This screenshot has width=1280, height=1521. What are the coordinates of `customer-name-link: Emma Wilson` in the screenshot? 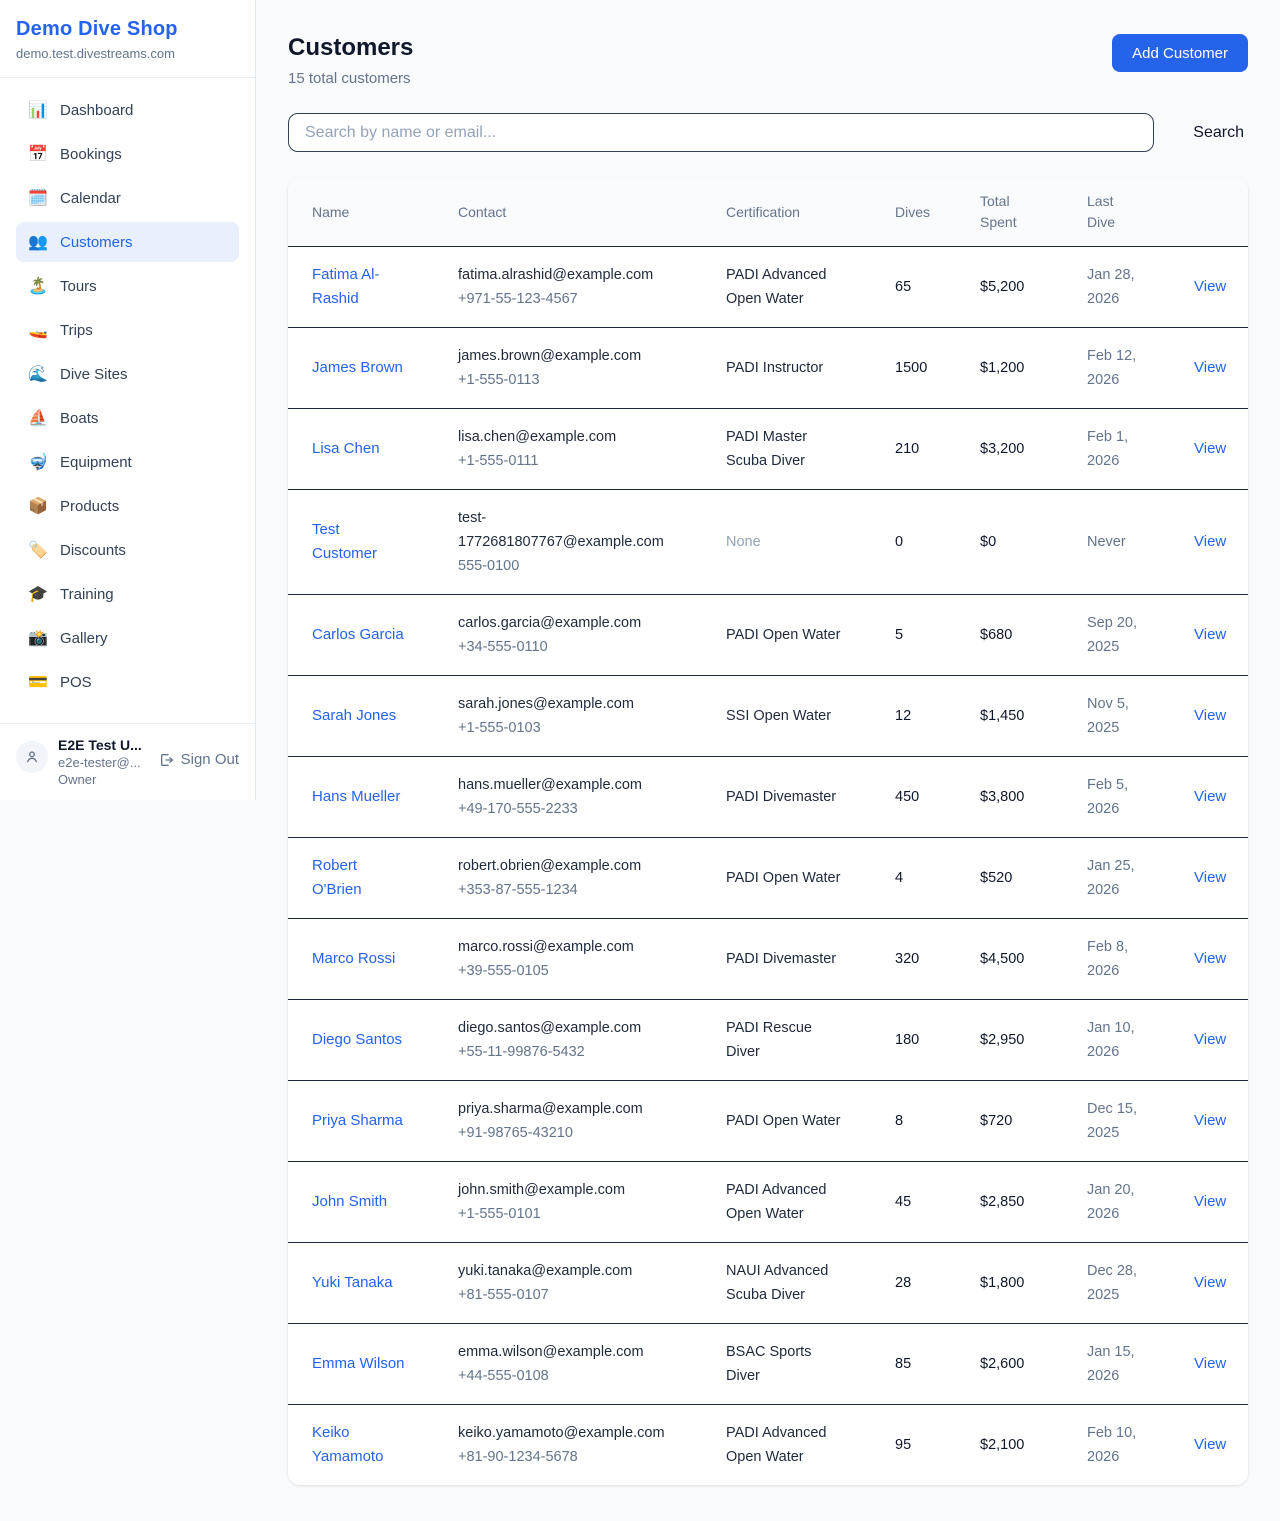 It's located at (358, 1363).